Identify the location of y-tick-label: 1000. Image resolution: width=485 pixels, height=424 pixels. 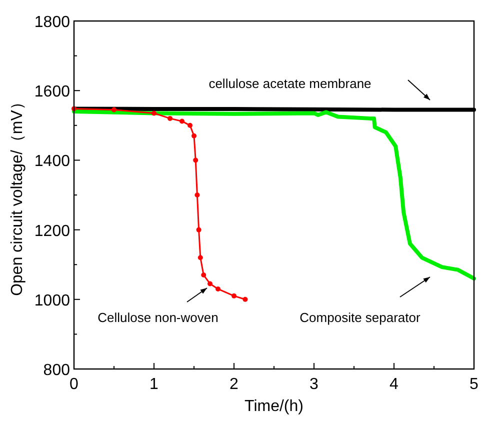
(52, 301).